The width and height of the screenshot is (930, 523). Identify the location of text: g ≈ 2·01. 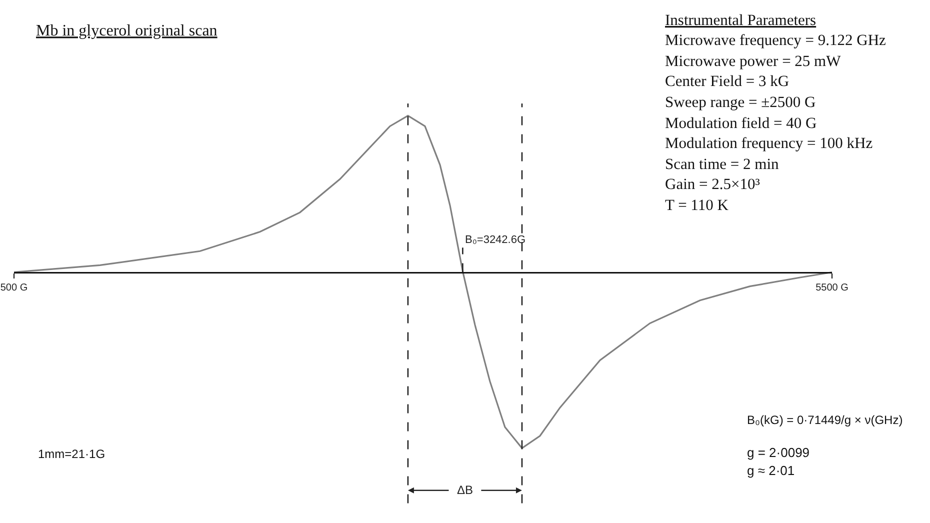
(771, 470).